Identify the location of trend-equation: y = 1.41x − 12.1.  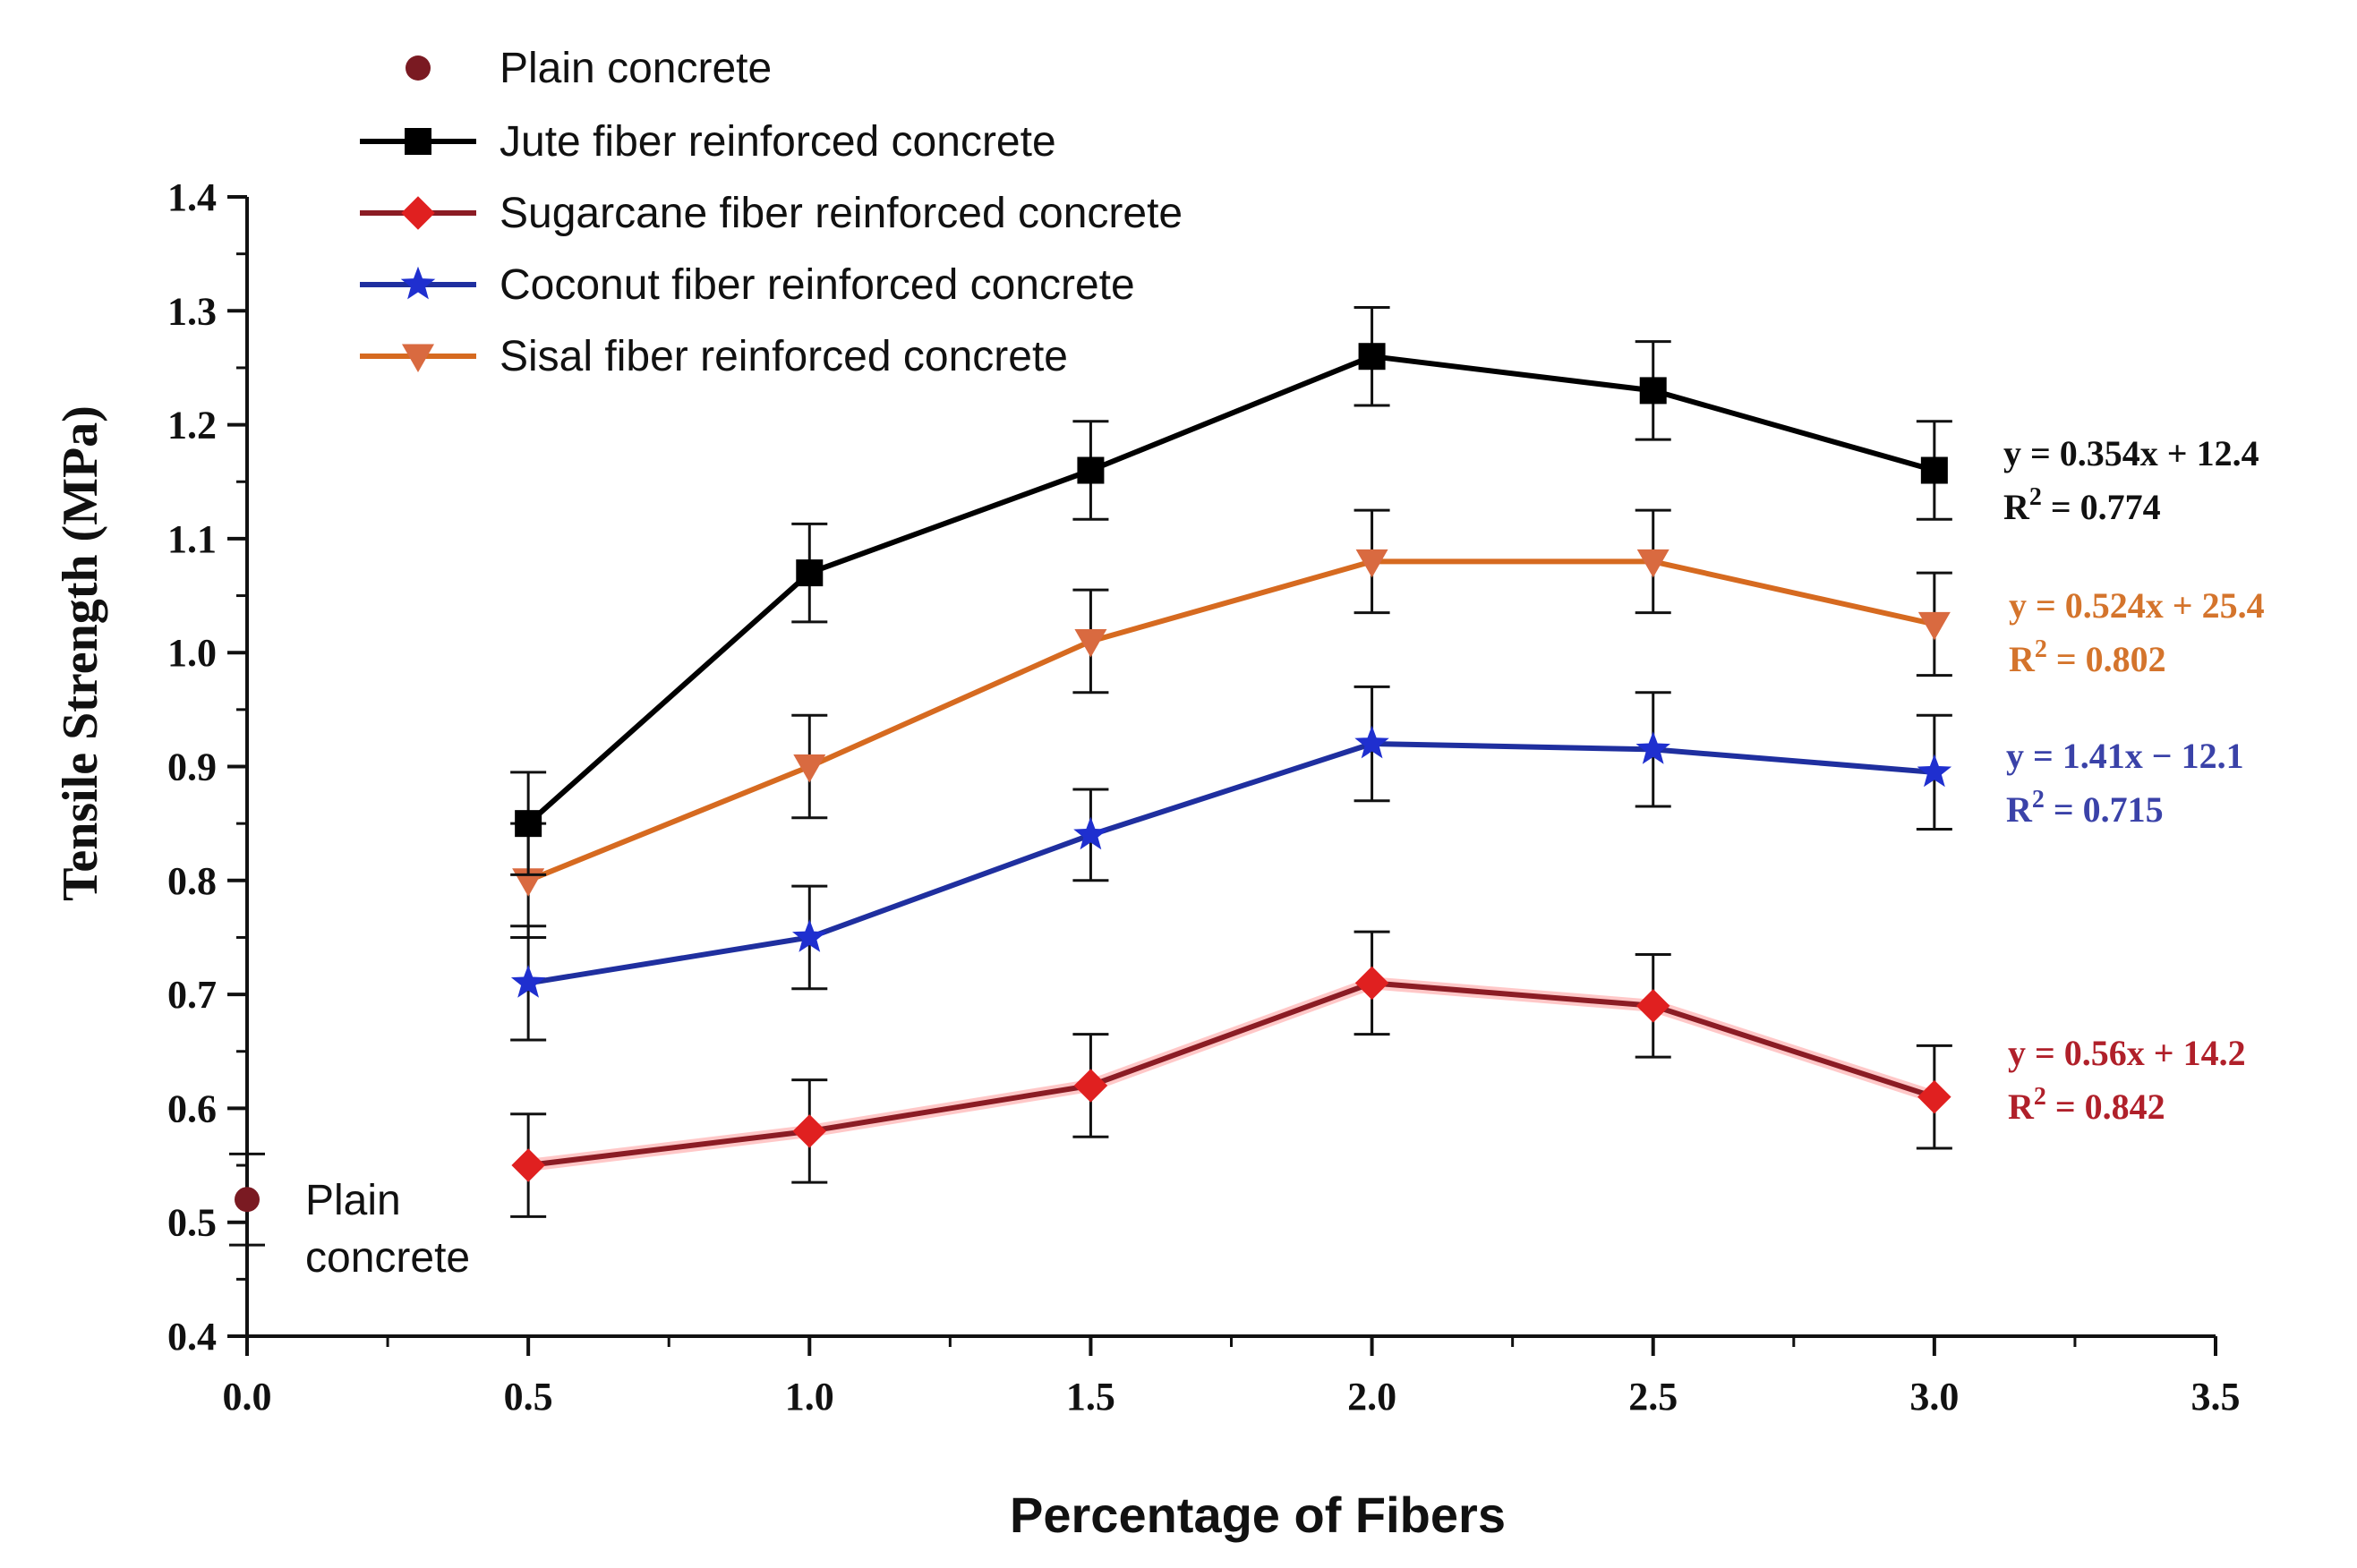
(2125, 756).